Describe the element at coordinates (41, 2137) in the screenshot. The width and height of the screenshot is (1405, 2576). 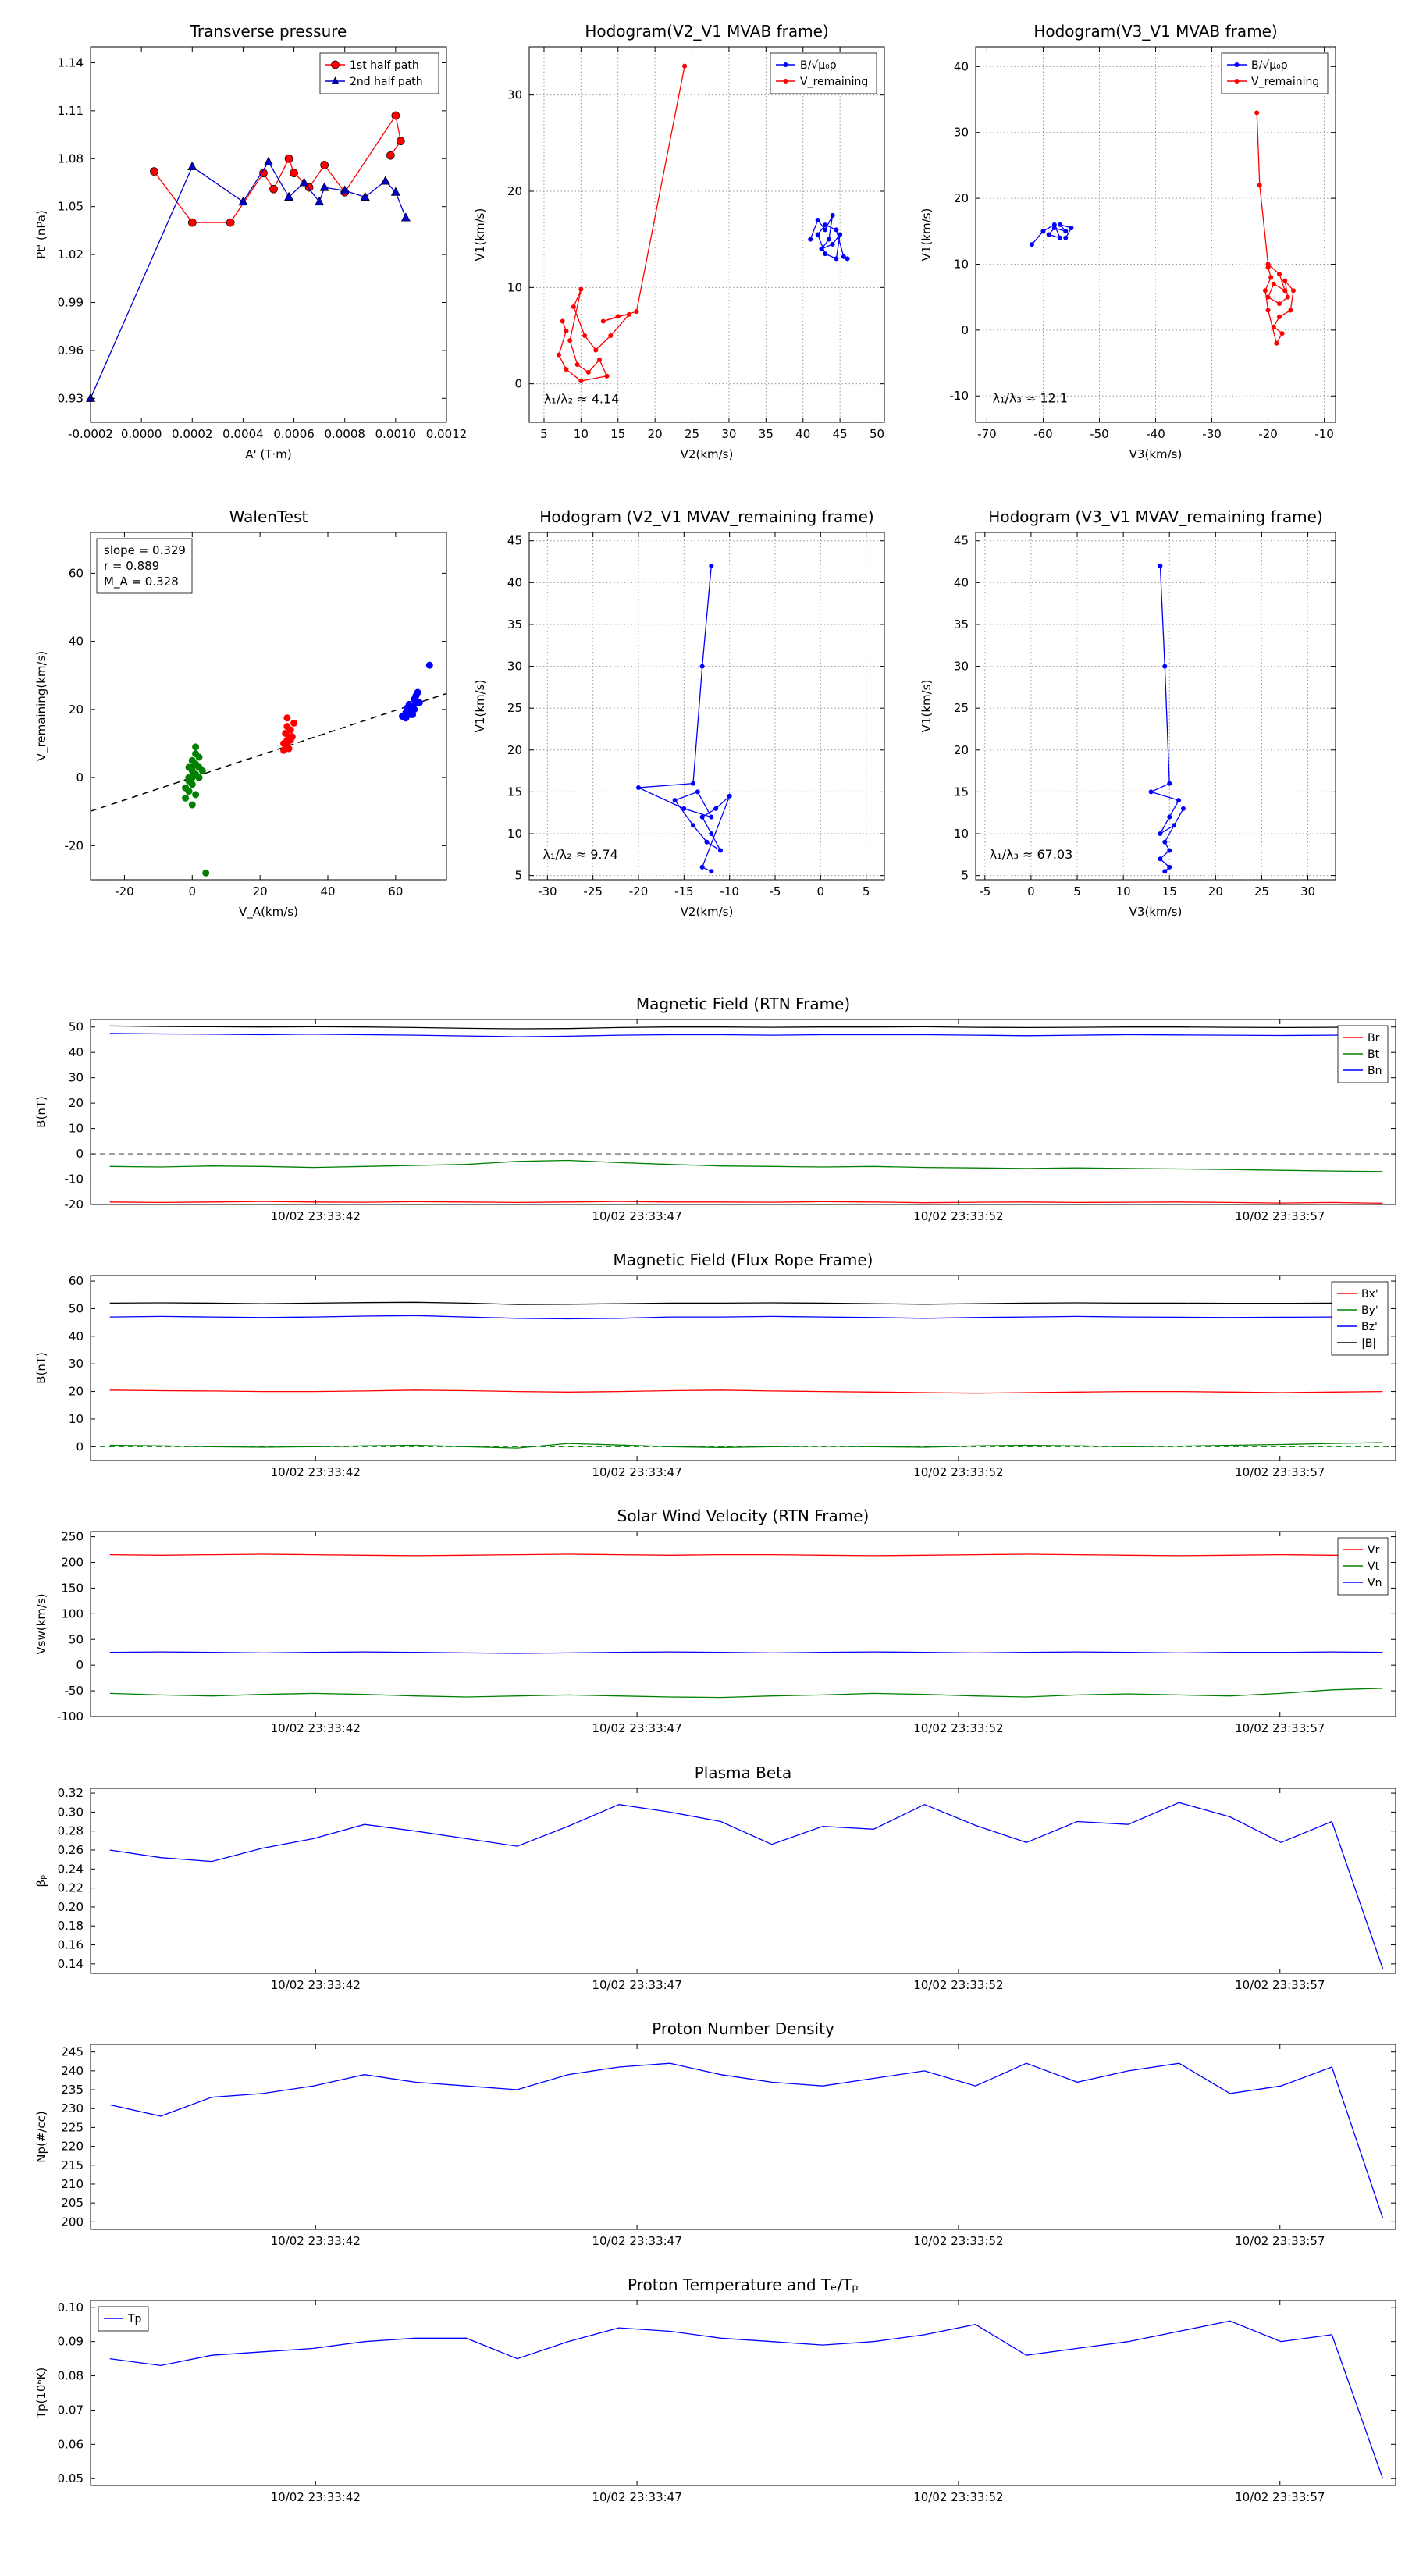
I see `svg-text: Np(#/cc)` at that location.